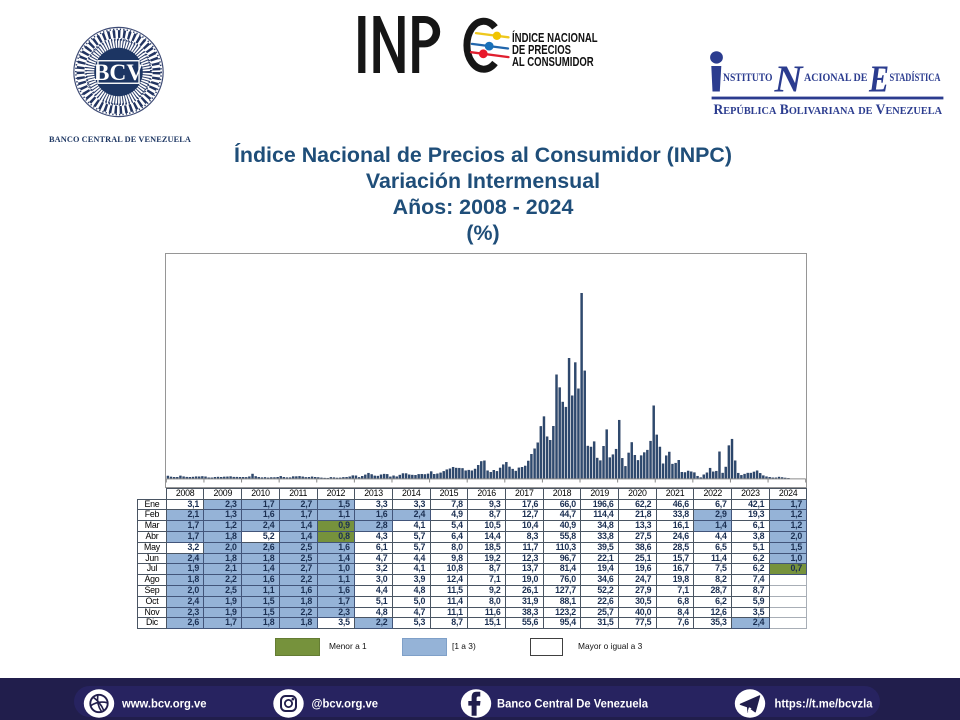 The width and height of the screenshot is (960, 720). What do you see at coordinates (572, 704) in the screenshot?
I see `svg-text: Banco Central De Venezuela` at bounding box center [572, 704].